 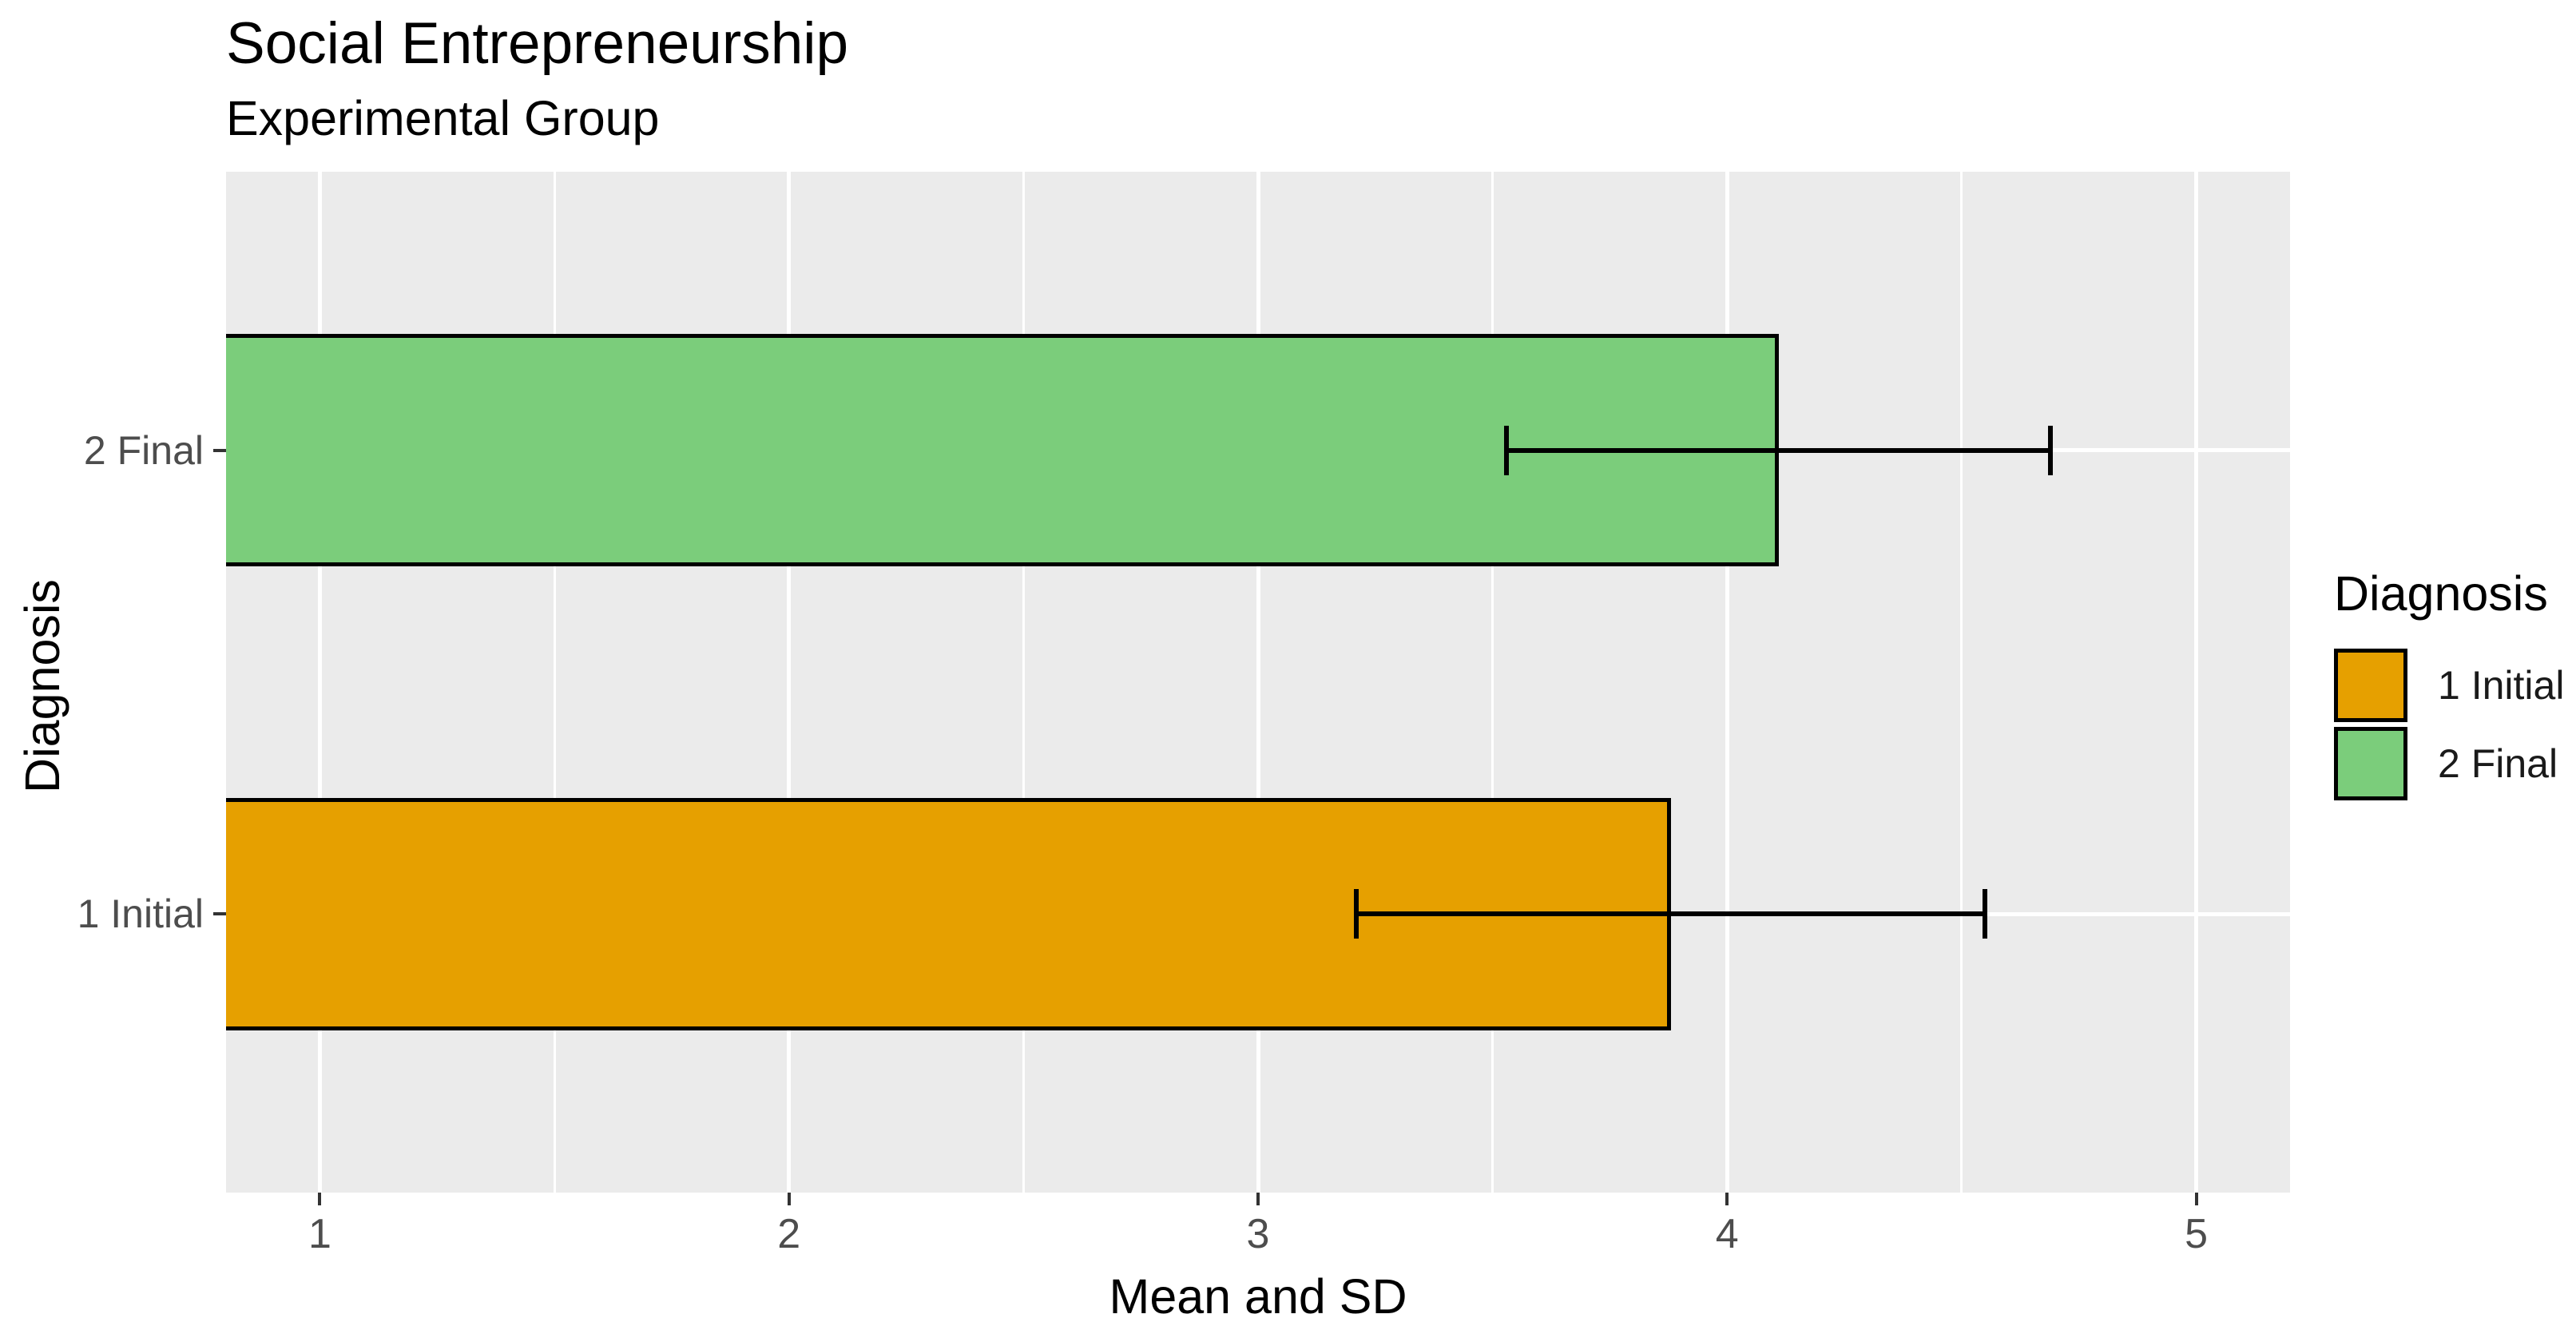 What do you see at coordinates (1507, 450) in the screenshot?
I see `error-bar-cap-low-2-final` at bounding box center [1507, 450].